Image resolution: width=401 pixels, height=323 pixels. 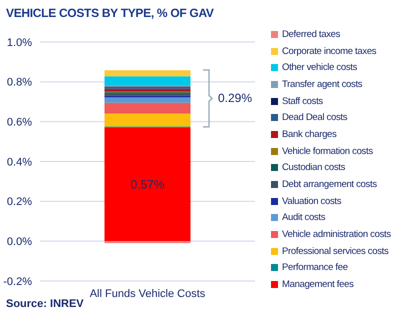 I want to click on text: 0.29%, so click(x=235, y=98).